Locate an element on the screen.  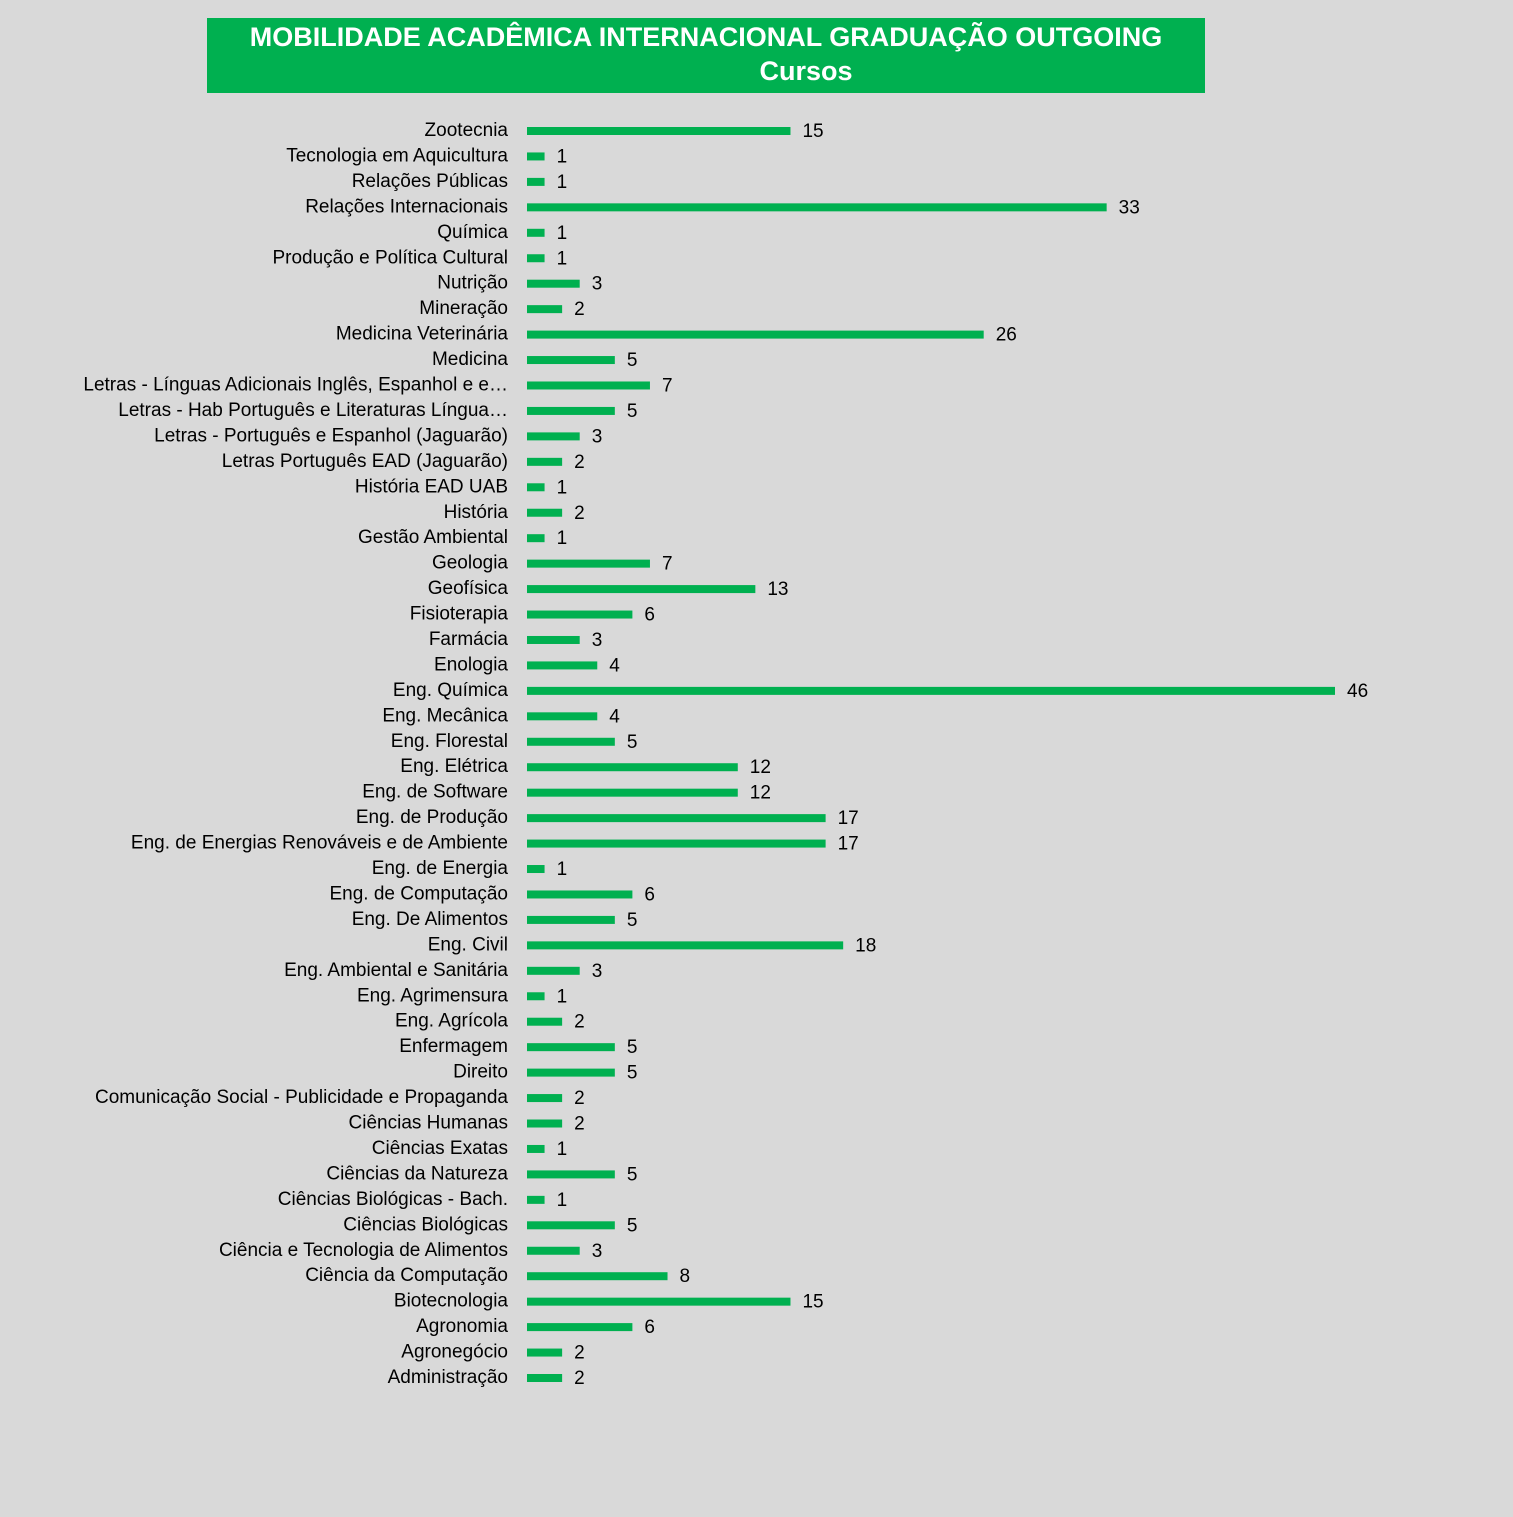
y-tick-label: Eng. Química is located at coordinates (451, 690).